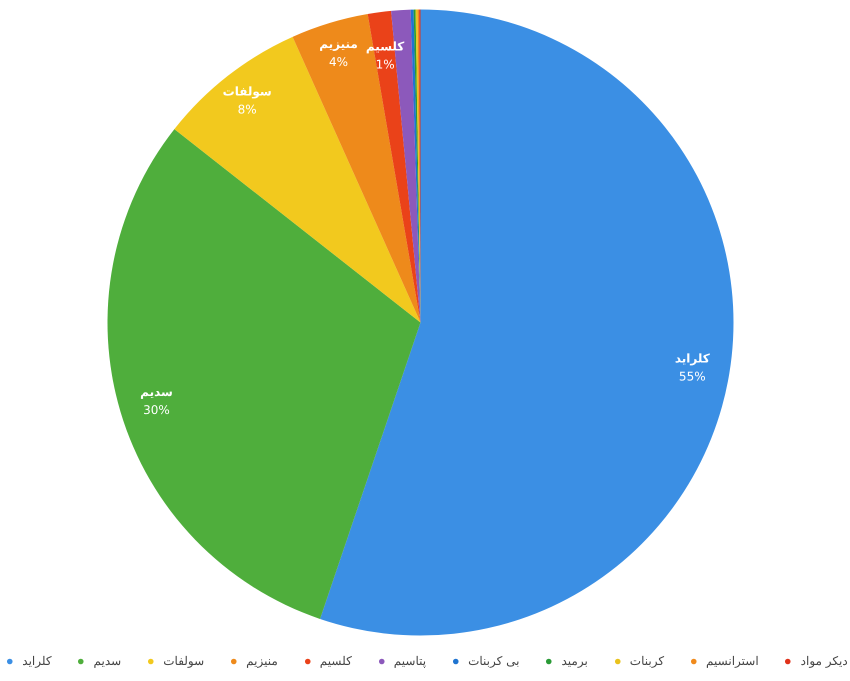  Describe the element at coordinates (336, 661) in the screenshot. I see `legend-label: کلسیم` at that location.